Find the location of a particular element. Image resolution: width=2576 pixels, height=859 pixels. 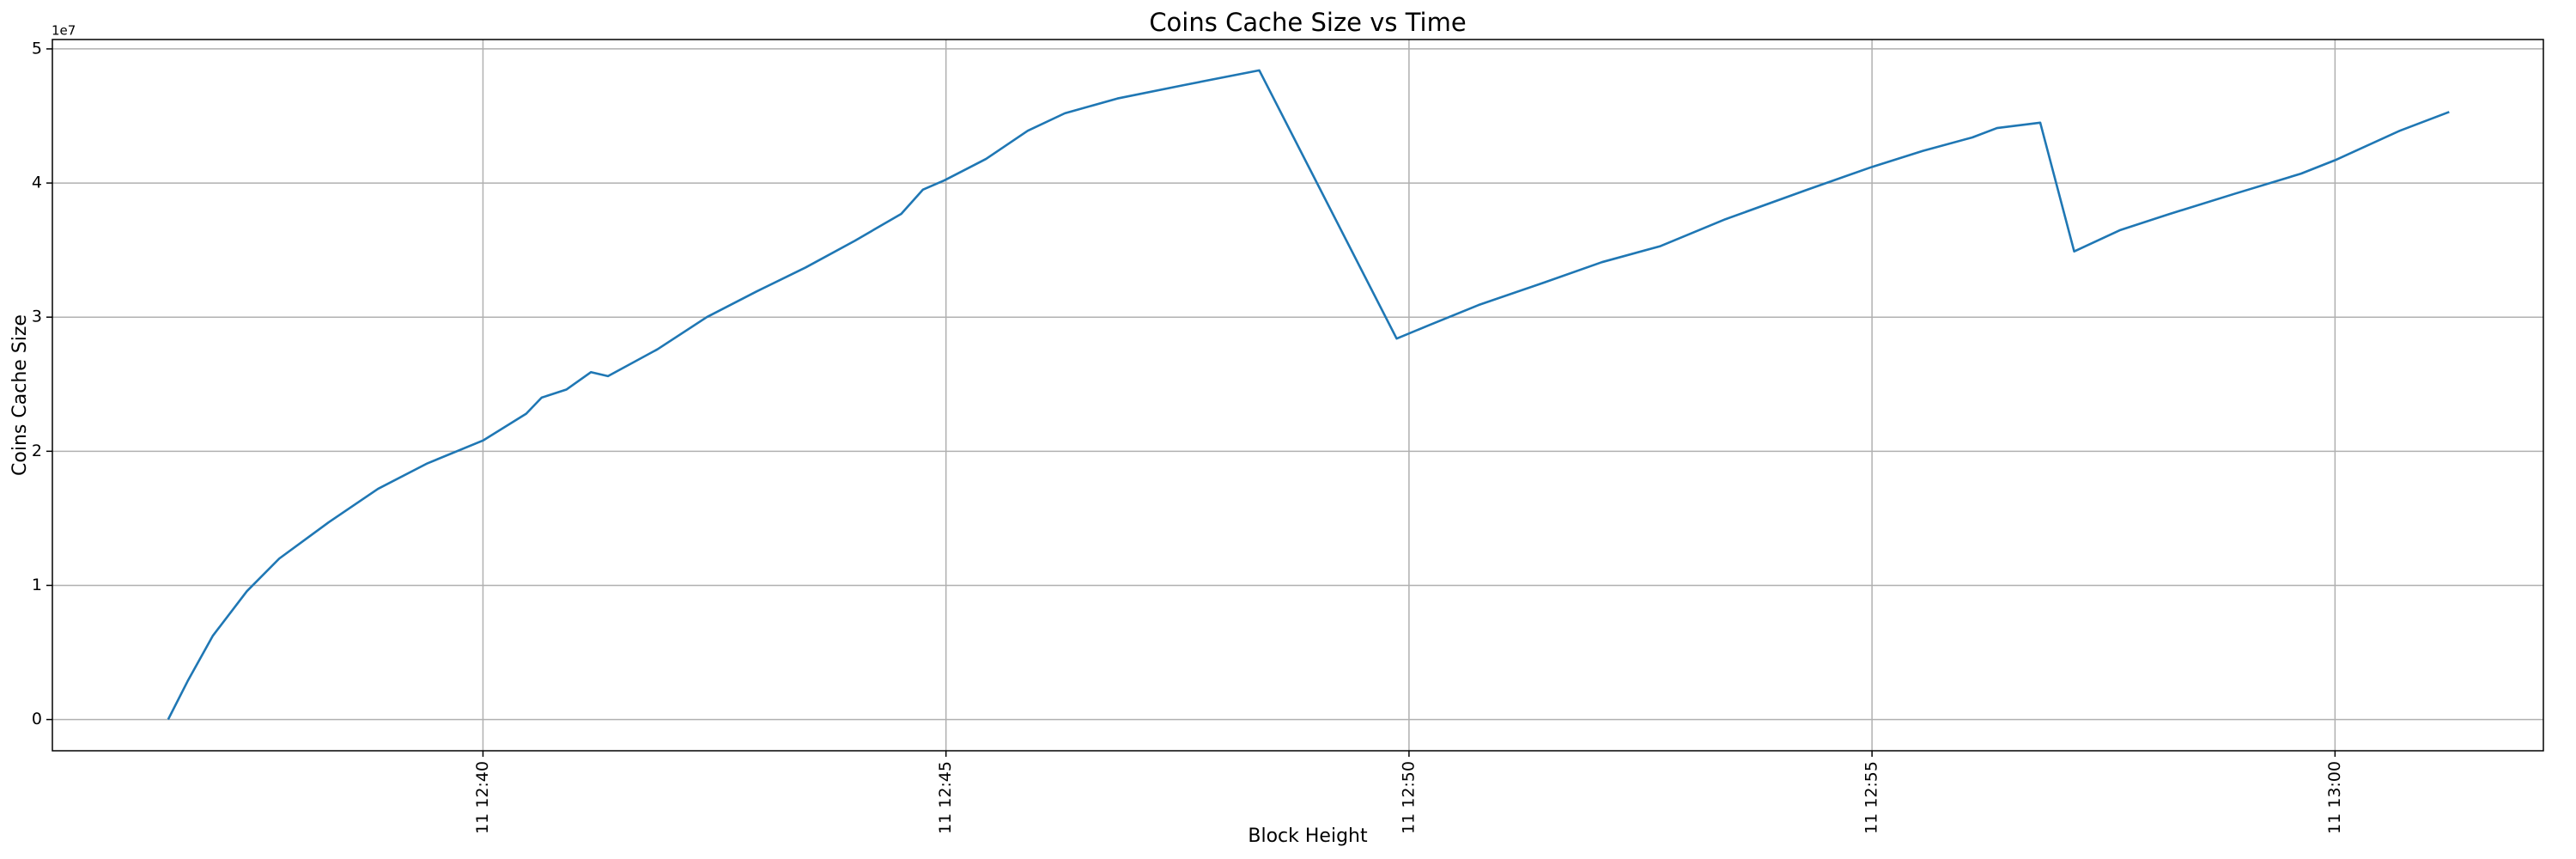

x-tick-label: 11 12:55 is located at coordinates (1872, 798).